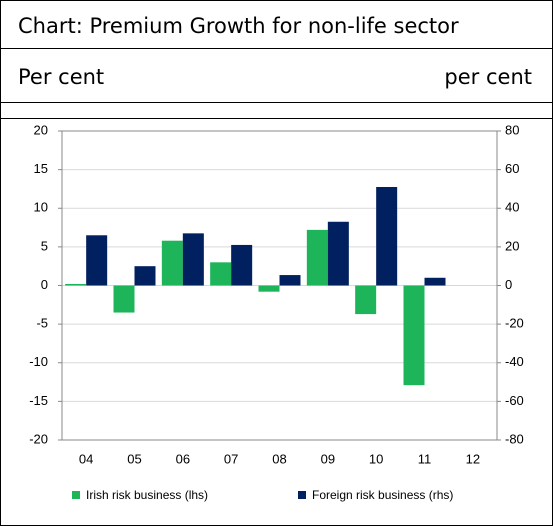  What do you see at coordinates (514, 361) in the screenshot?
I see `y2-tick-label: -40` at bounding box center [514, 361].